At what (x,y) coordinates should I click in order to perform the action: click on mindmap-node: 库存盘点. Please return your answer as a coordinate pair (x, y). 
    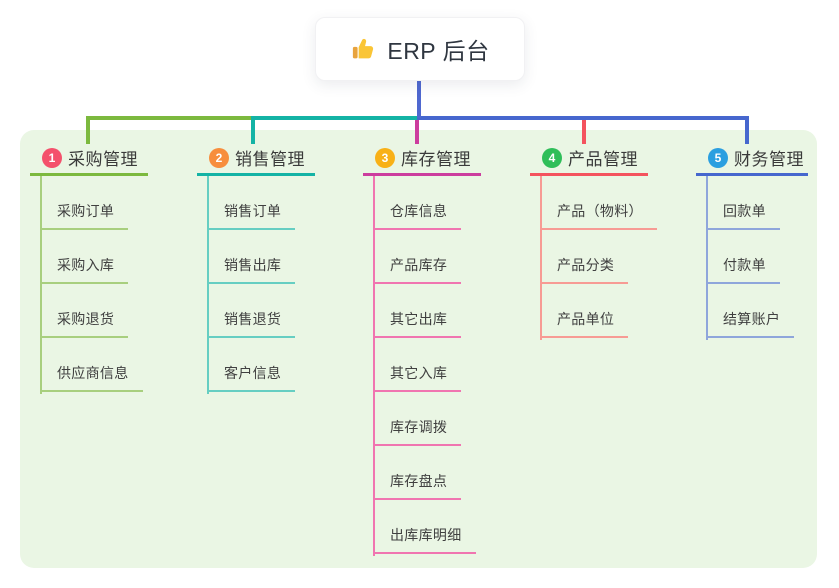
    Looking at the image, I should click on (417, 473).